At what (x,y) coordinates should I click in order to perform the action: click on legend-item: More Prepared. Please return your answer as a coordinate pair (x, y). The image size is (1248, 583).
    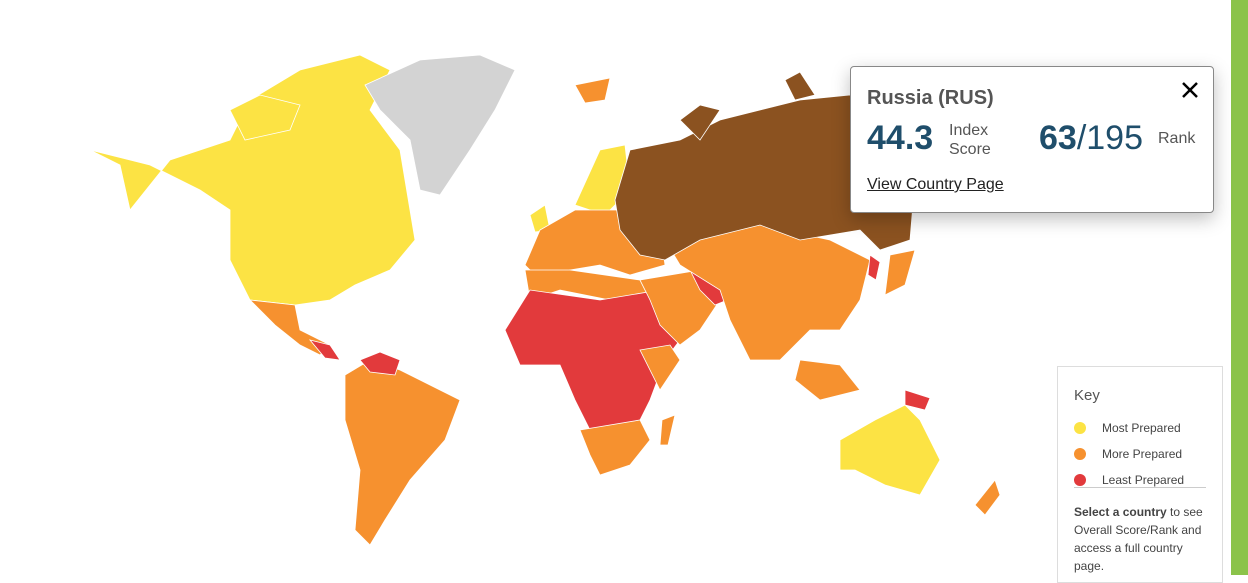
    Looking at the image, I should click on (1128, 454).